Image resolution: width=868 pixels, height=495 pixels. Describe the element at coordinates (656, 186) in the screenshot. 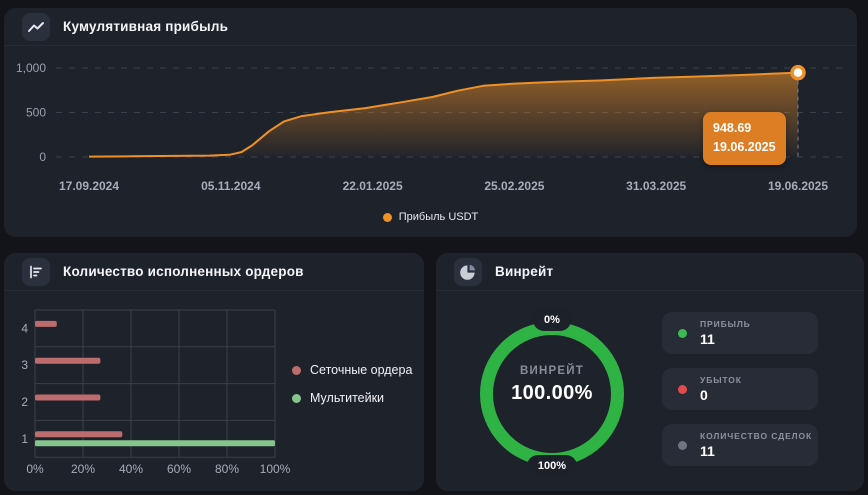

I see `x-tick-label: 31.03.2025` at that location.